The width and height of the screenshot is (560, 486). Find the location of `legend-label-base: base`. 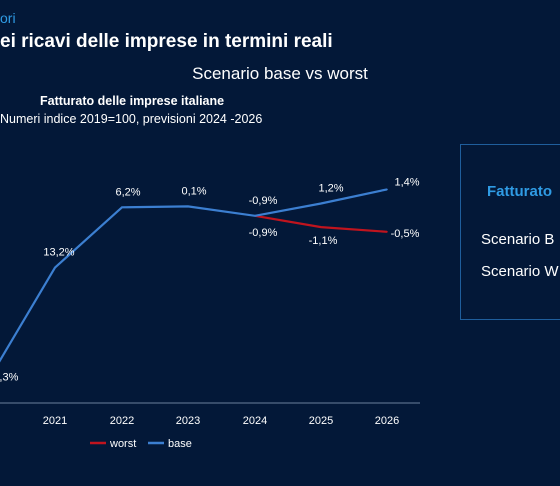

legend-label-base: base is located at coordinates (180, 444).